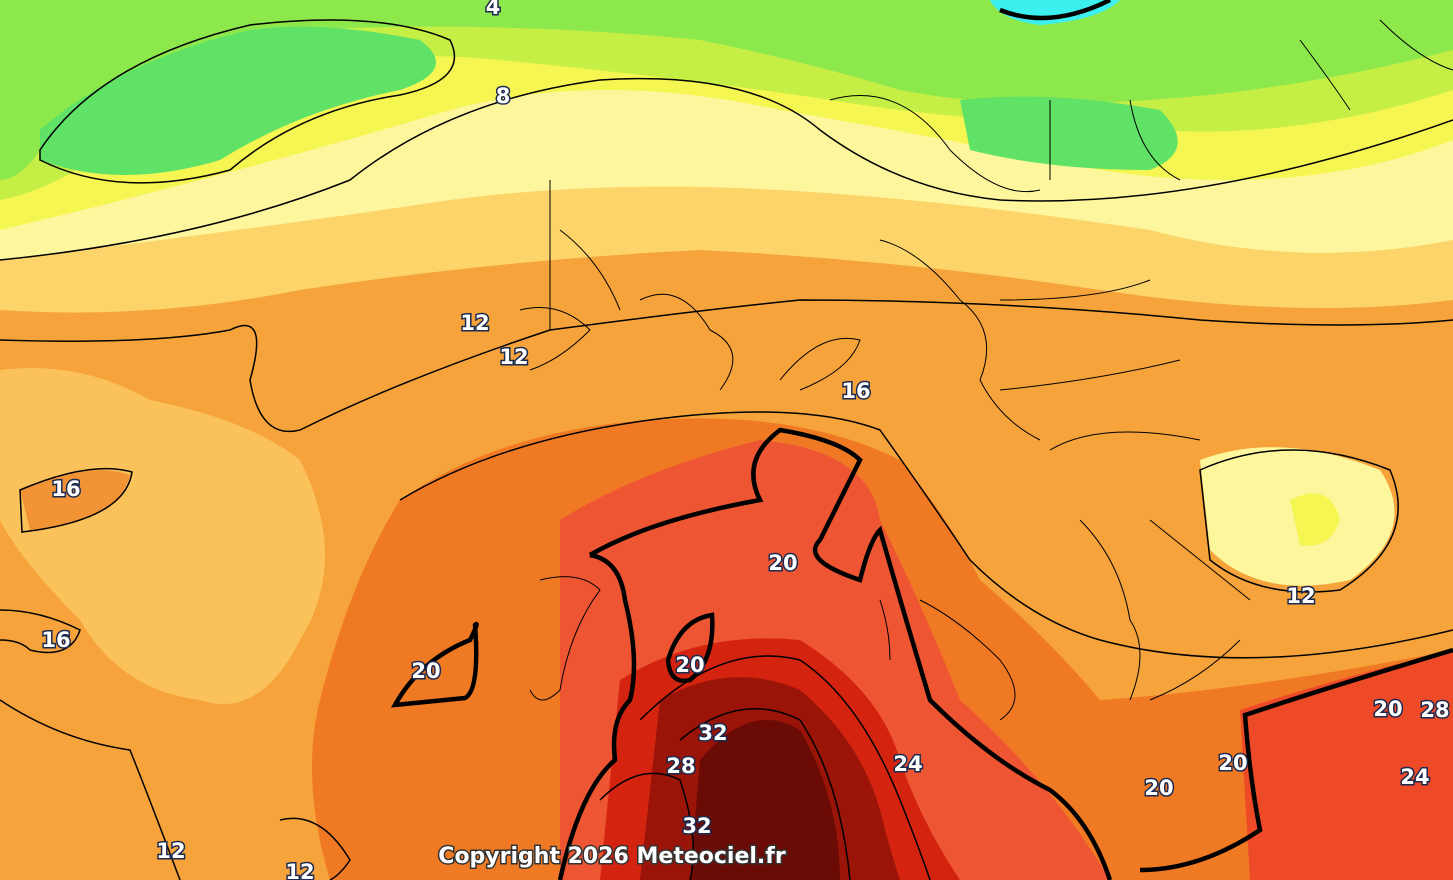 The height and width of the screenshot is (880, 1453). I want to click on contour-label: 8, so click(503, 96).